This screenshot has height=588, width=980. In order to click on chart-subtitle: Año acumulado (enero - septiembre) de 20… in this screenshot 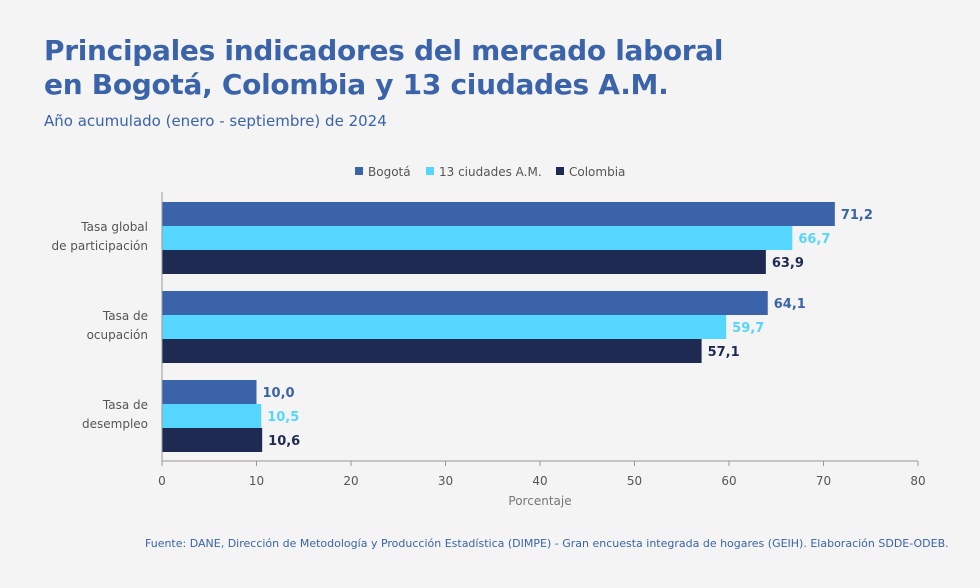, I will do `click(215, 121)`.